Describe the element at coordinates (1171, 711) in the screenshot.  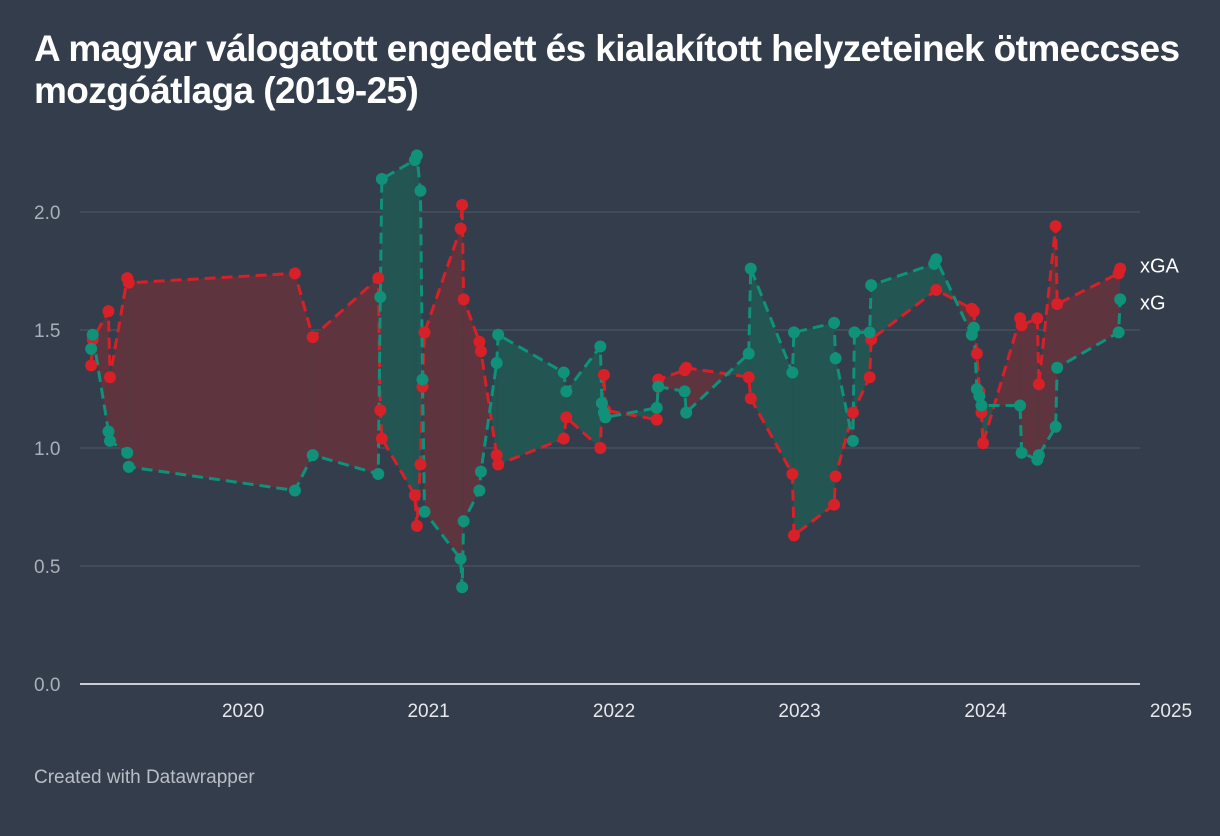
I see `x-tick-label: 2025` at that location.